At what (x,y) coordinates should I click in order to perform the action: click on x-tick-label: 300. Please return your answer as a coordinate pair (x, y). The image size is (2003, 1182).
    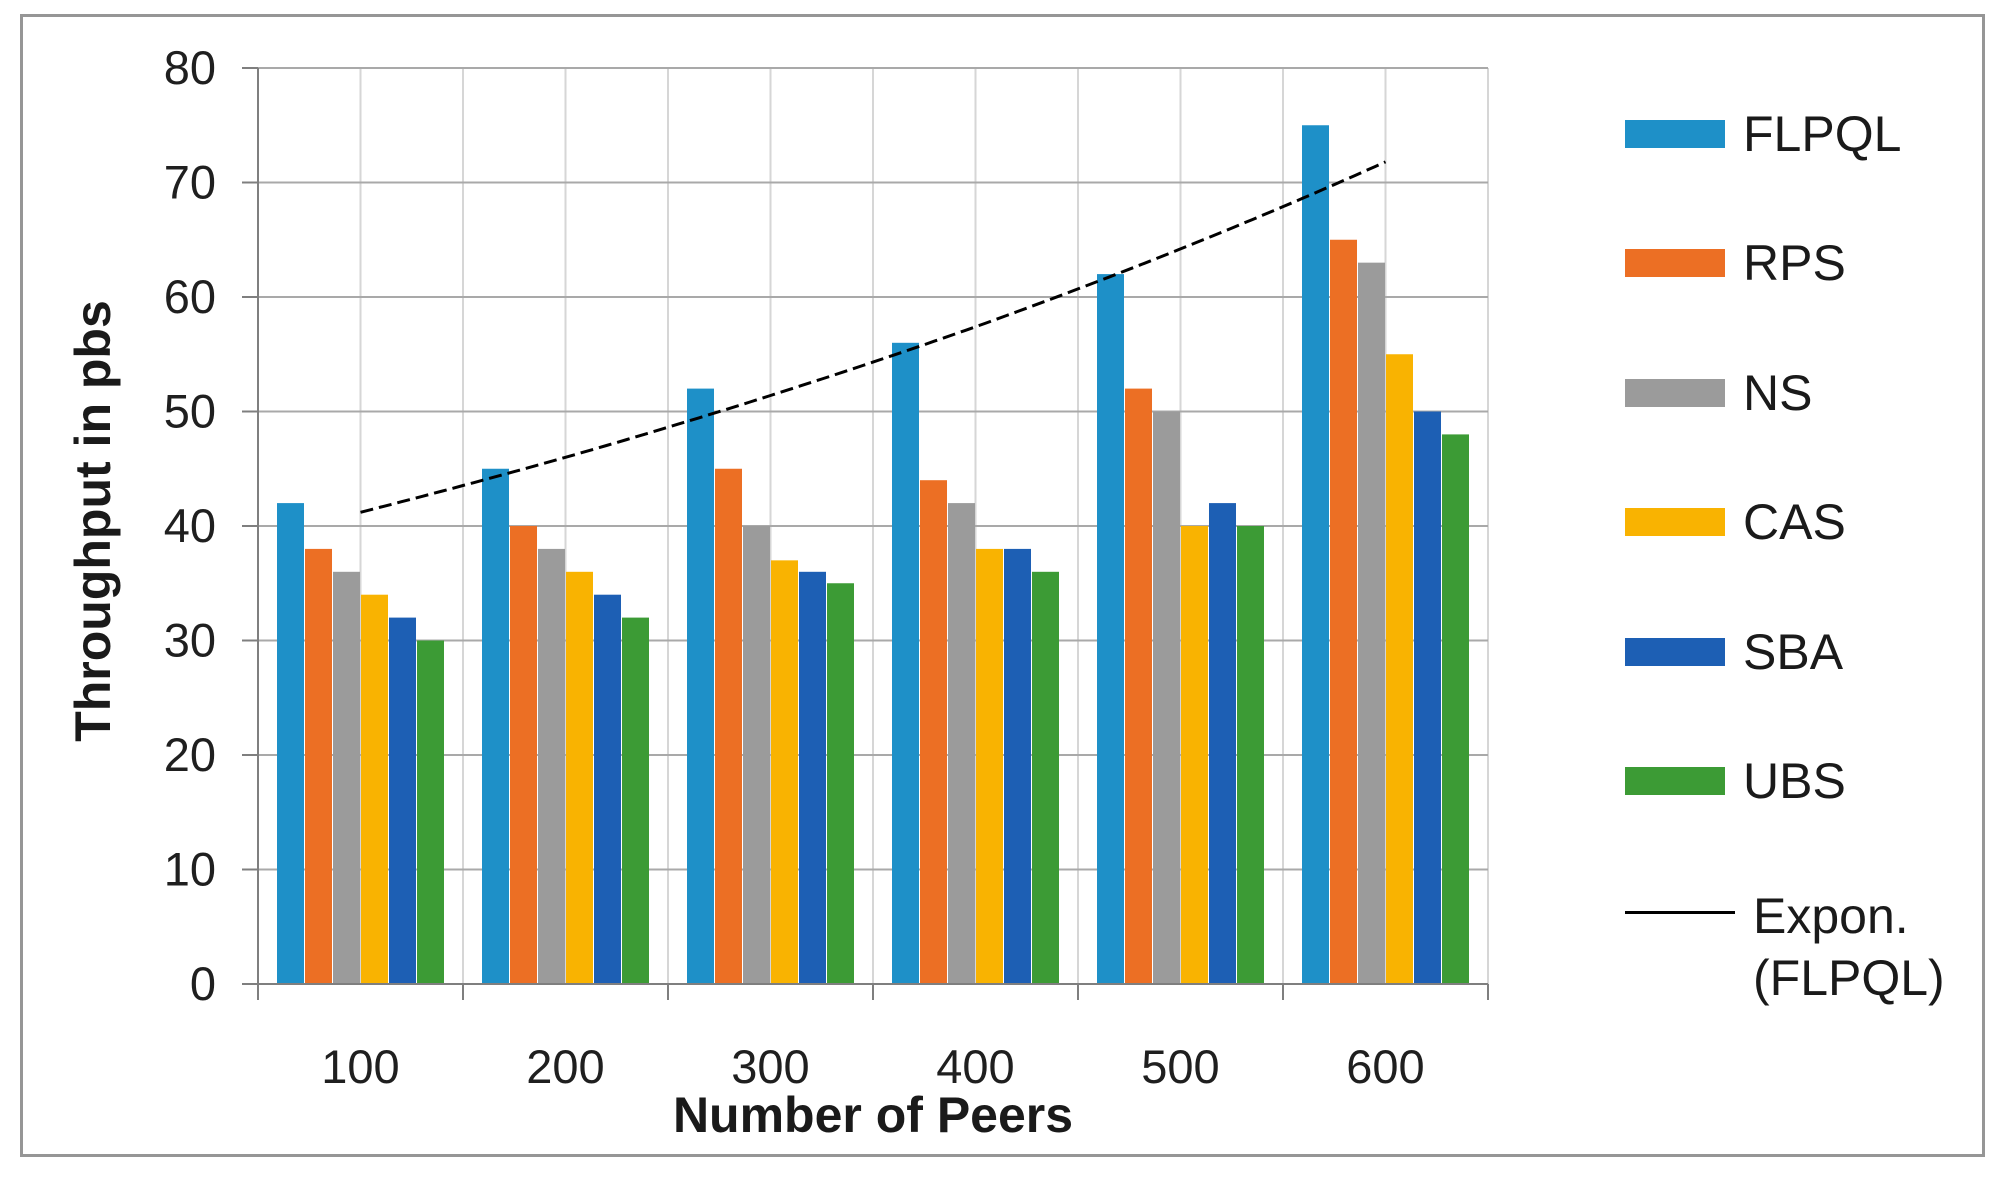
    Looking at the image, I should click on (770, 1066).